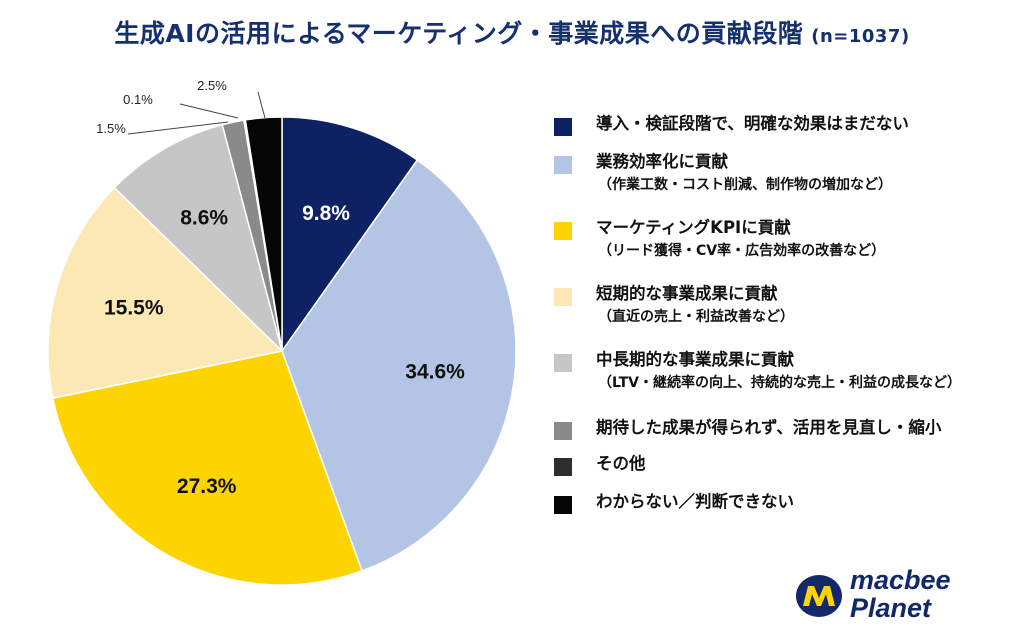  Describe the element at coordinates (752, 123) in the screenshot. I see `legend-label: 導入・検証段階で、明確な効果はまだない` at that location.